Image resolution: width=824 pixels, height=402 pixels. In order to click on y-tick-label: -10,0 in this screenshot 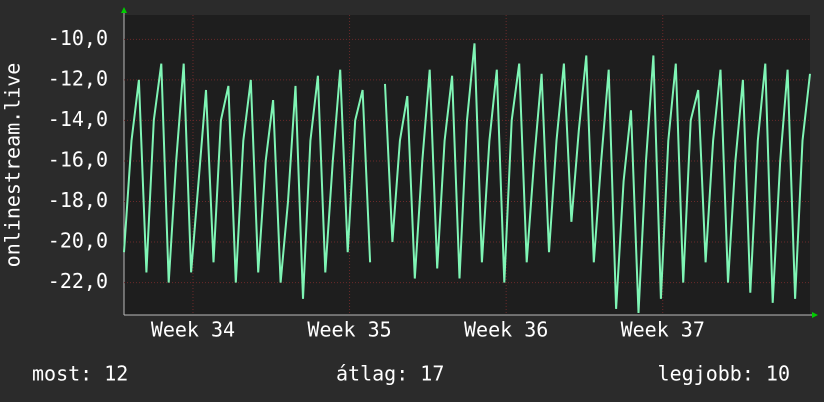, I will do `click(78, 38)`.